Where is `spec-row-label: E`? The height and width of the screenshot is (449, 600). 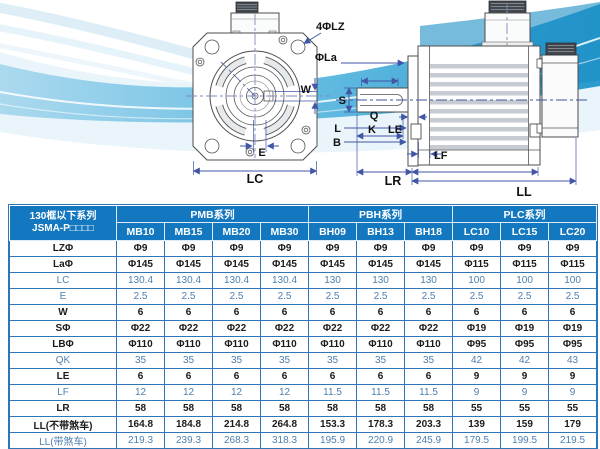 spec-row-label: E is located at coordinates (63, 296).